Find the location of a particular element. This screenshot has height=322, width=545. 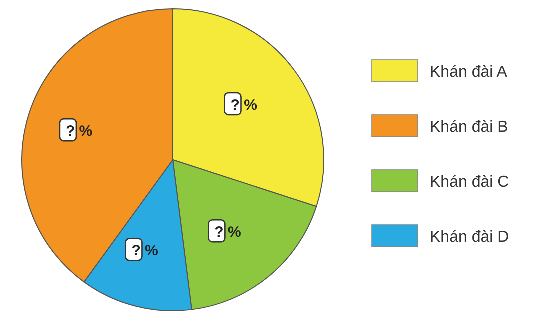

legend-label: Khán đài D is located at coordinates (470, 237).